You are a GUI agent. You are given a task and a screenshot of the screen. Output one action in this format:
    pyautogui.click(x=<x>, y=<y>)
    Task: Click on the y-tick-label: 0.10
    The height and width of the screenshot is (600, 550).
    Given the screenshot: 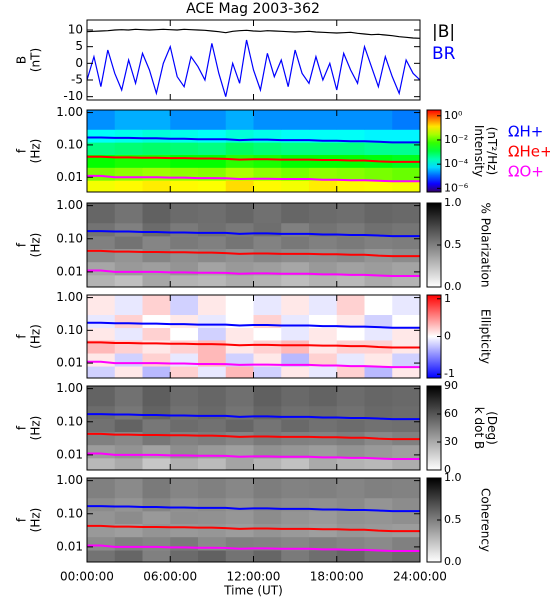 What is the action you would take?
    pyautogui.click(x=69, y=513)
    